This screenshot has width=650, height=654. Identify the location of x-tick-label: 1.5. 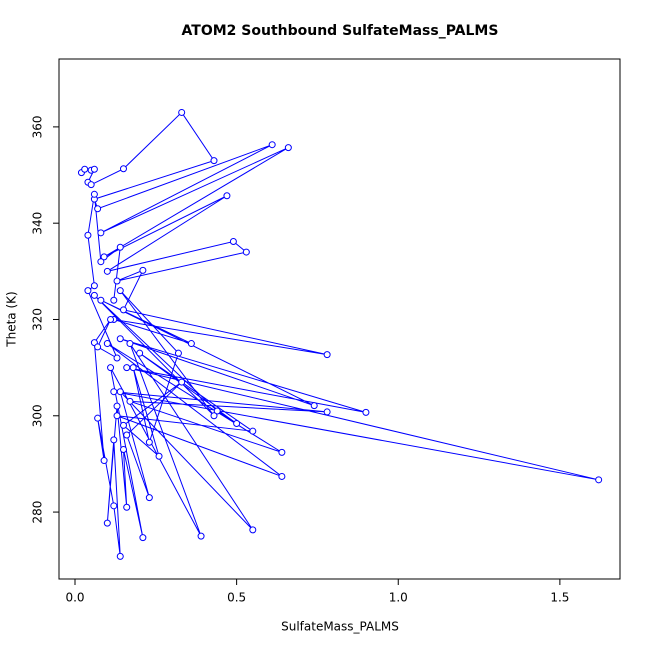
(559, 598).